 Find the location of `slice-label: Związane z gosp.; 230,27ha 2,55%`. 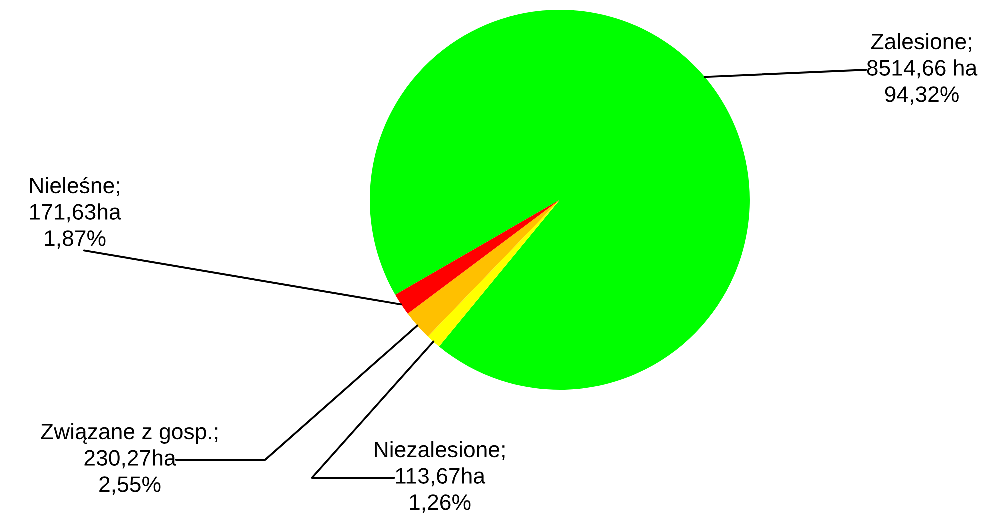

slice-label: Związane z gosp.; 230,27ha 2,55% is located at coordinates (129, 459).